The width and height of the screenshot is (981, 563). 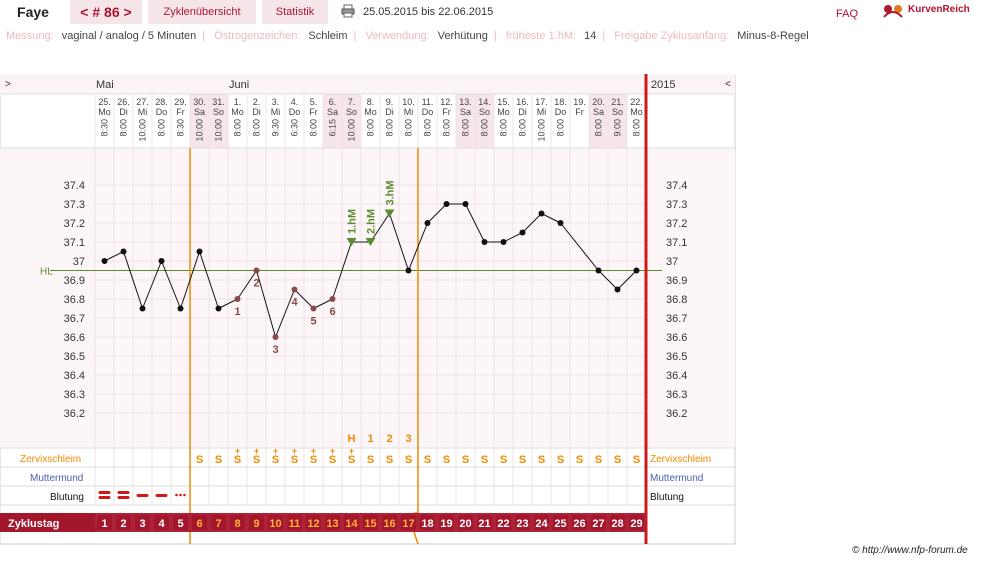 I want to click on zervix-plus-mark: +, so click(x=275, y=451).